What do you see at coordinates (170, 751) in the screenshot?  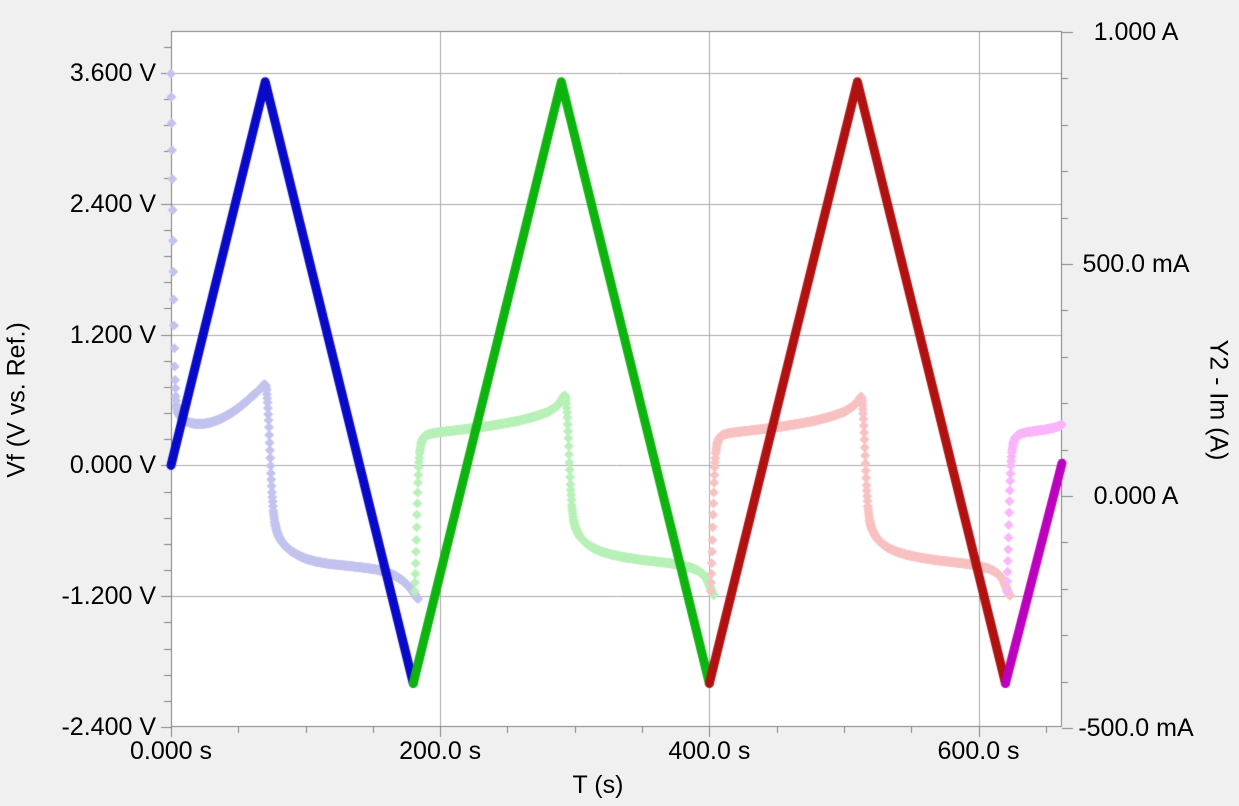 I see `x-tick-label: 0.000 s` at bounding box center [170, 751].